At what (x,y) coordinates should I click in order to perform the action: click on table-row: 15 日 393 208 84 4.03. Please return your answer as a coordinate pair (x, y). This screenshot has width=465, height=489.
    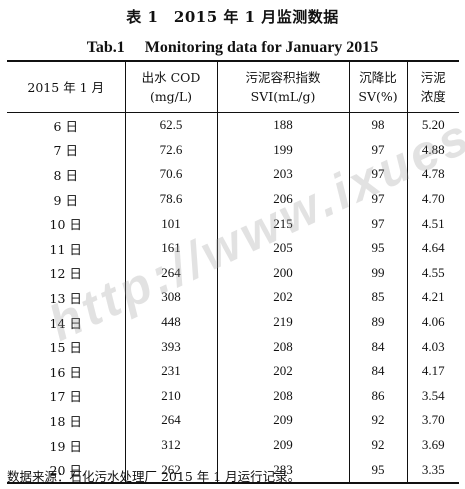
    Looking at the image, I should click on (233, 346).